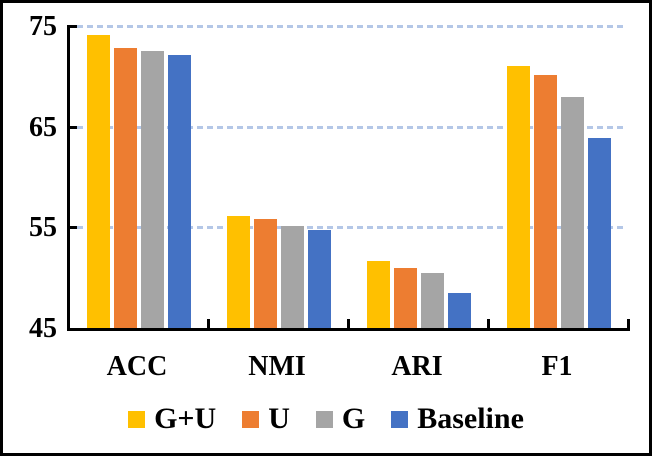  What do you see at coordinates (417, 366) in the screenshot?
I see `category-label: ARI` at bounding box center [417, 366].